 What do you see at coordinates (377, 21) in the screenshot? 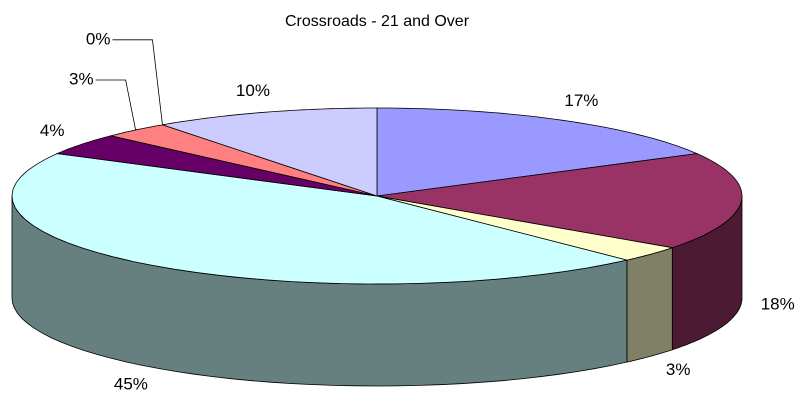
I see `chart-title: Crossroads - 21 and Over` at bounding box center [377, 21].